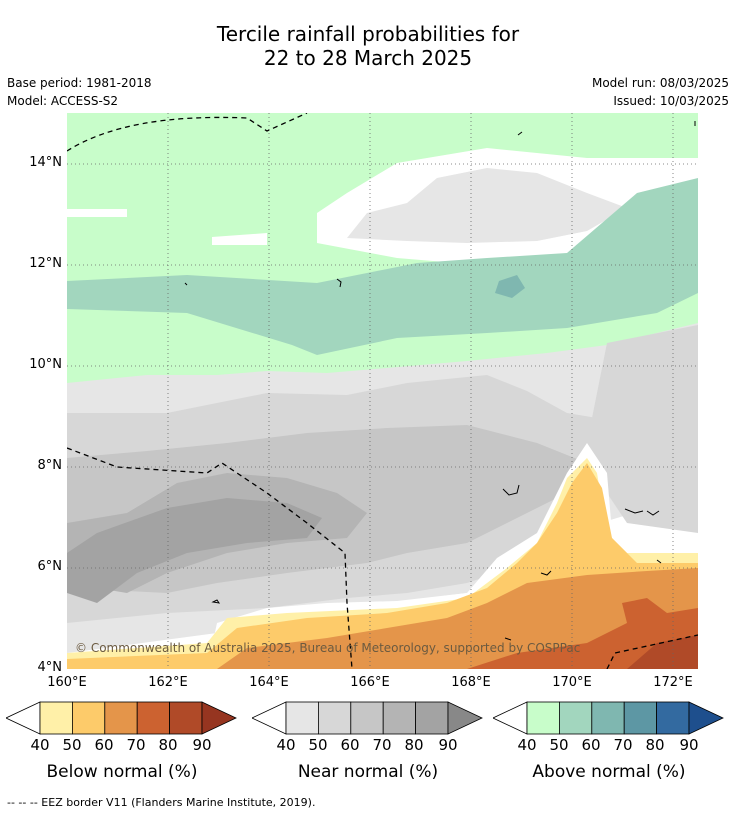 This screenshot has width=736, height=816. I want to click on below-normal-60-band, so click(382, 618).